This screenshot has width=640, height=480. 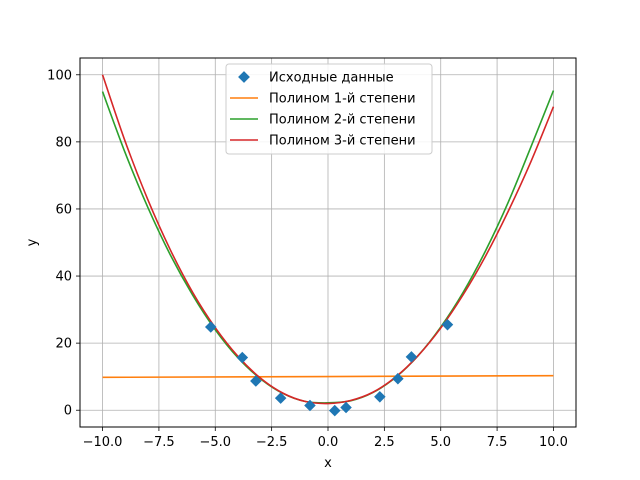 I want to click on legend-label: Полином 2-й степени, so click(x=342, y=120).